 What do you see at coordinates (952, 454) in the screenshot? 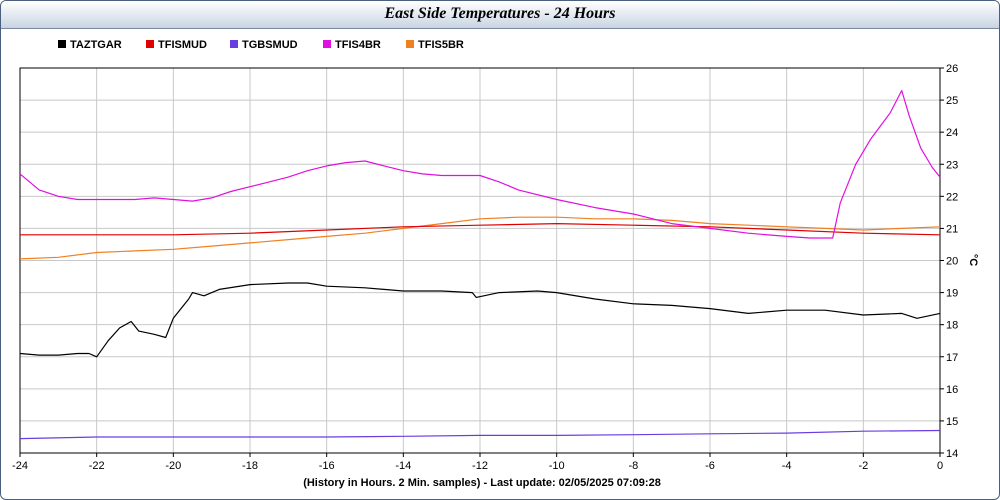
I see `y-tick-label: 14` at bounding box center [952, 454].